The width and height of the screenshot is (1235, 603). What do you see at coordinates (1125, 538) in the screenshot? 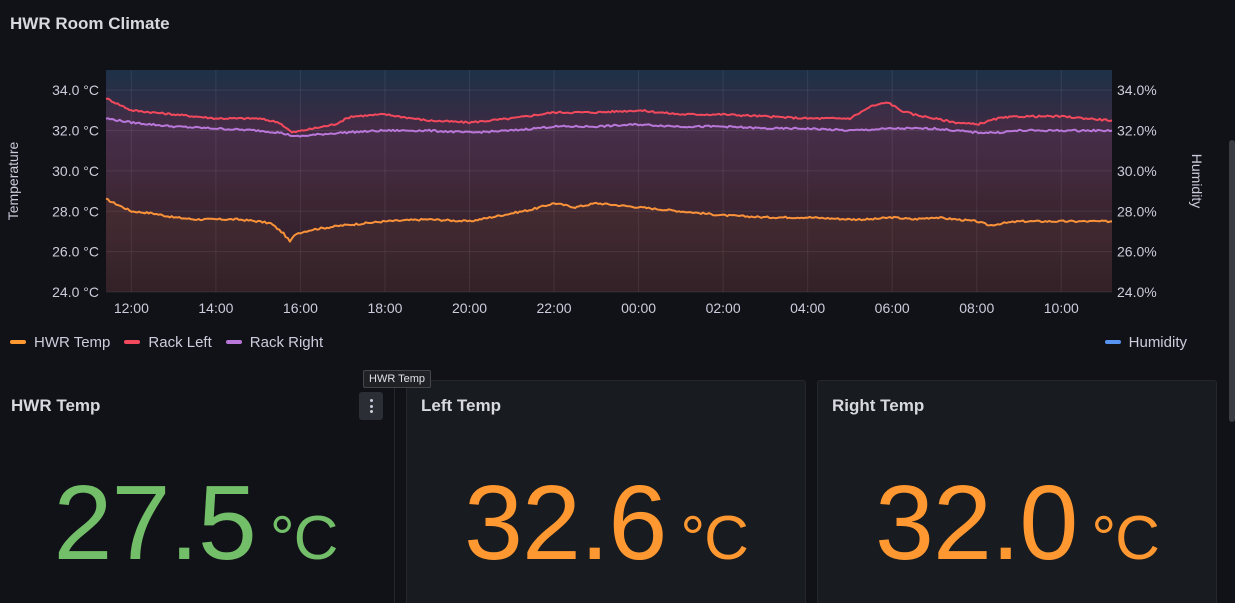
I see `stat-unit-right-temp: °C` at bounding box center [1125, 538].